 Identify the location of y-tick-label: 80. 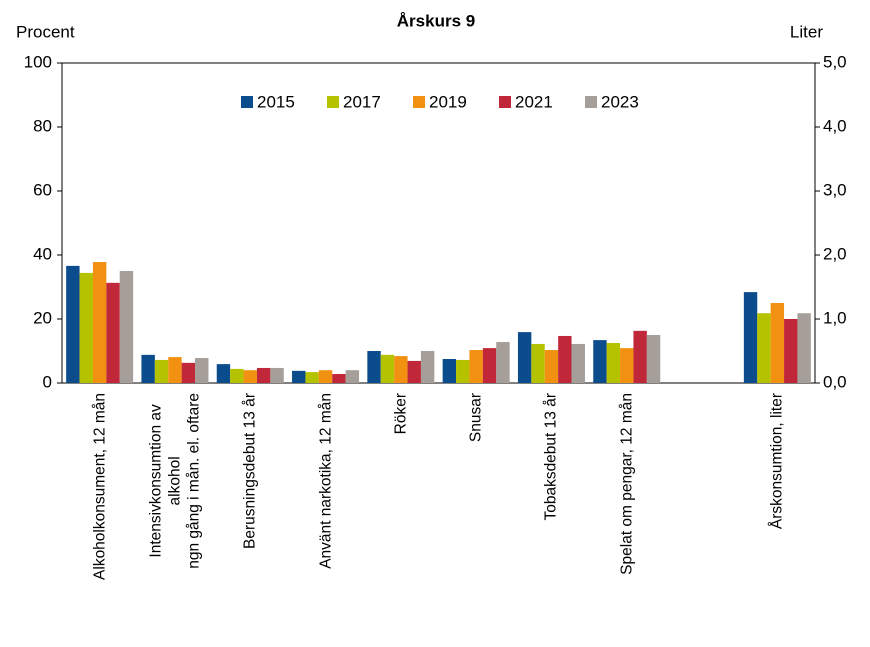
(42, 125).